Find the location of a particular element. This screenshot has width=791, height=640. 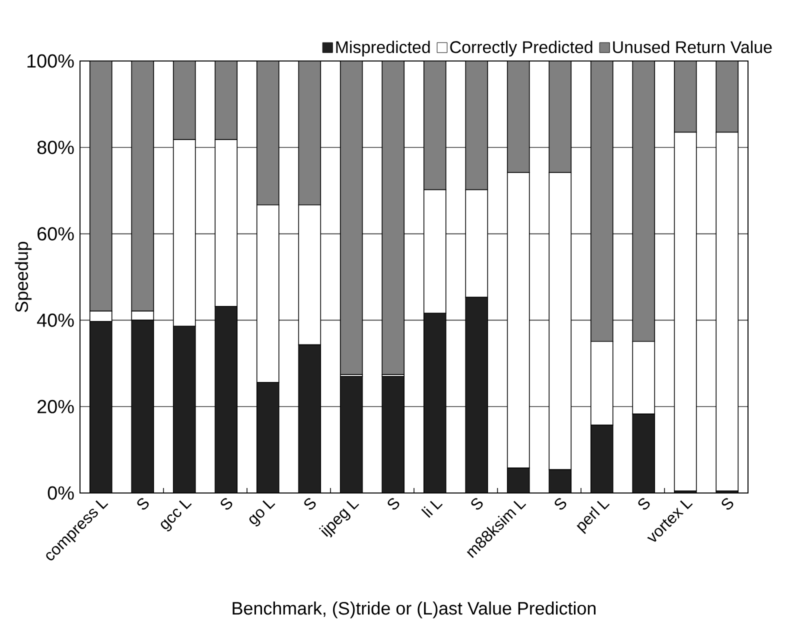

y-tick-label: 60% is located at coordinates (56, 233).